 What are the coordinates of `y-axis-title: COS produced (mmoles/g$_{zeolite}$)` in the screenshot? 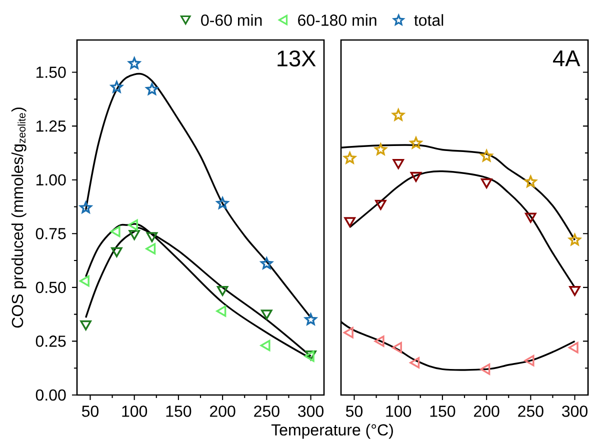 It's located at (18, 218).